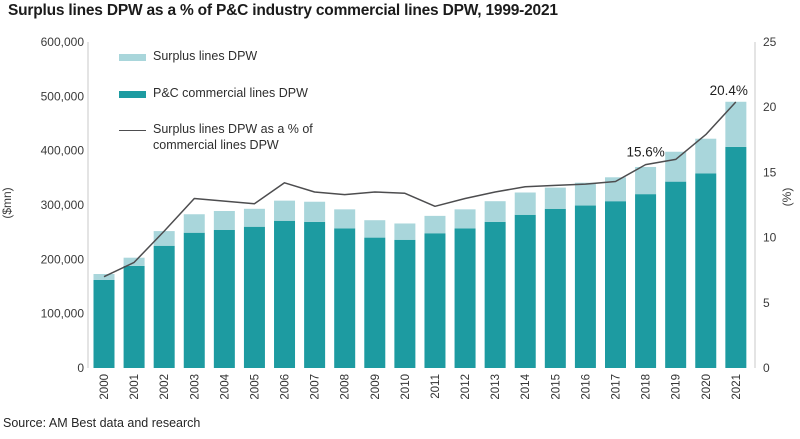  Describe the element at coordinates (736, 124) in the screenshot. I see `bar-segment-surplus-2021` at that location.